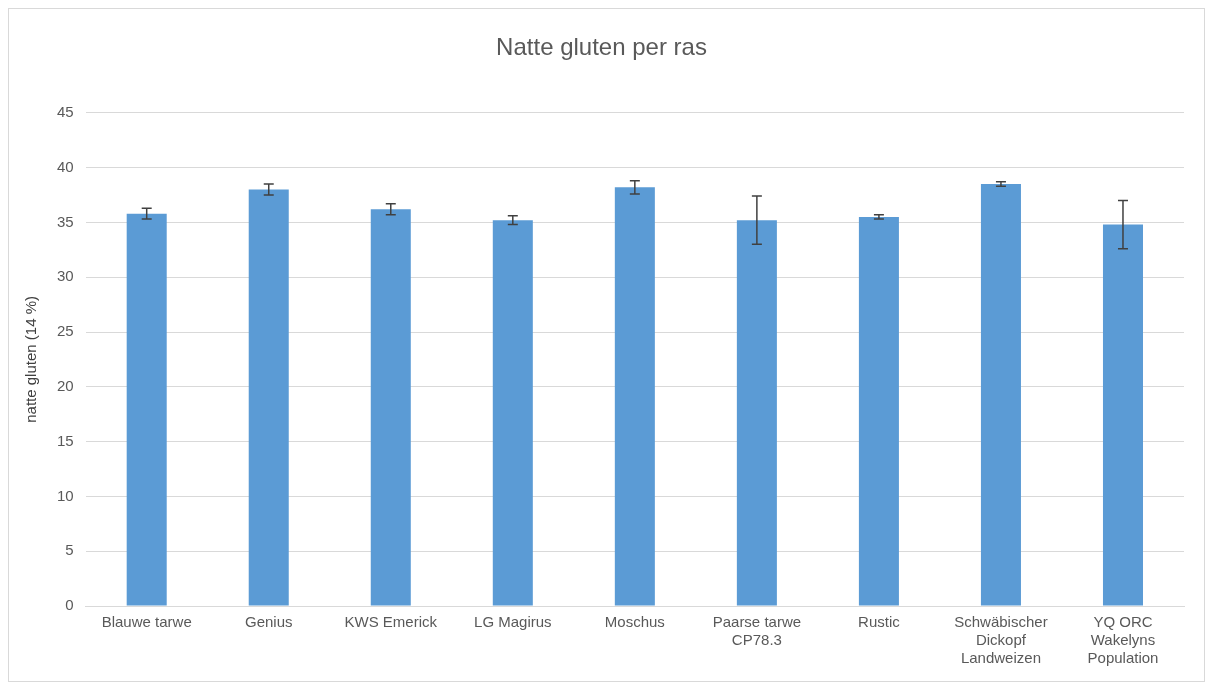 Image resolution: width=1213 pixels, height=688 pixels. I want to click on x-tick-label: Moschus, so click(634, 622).